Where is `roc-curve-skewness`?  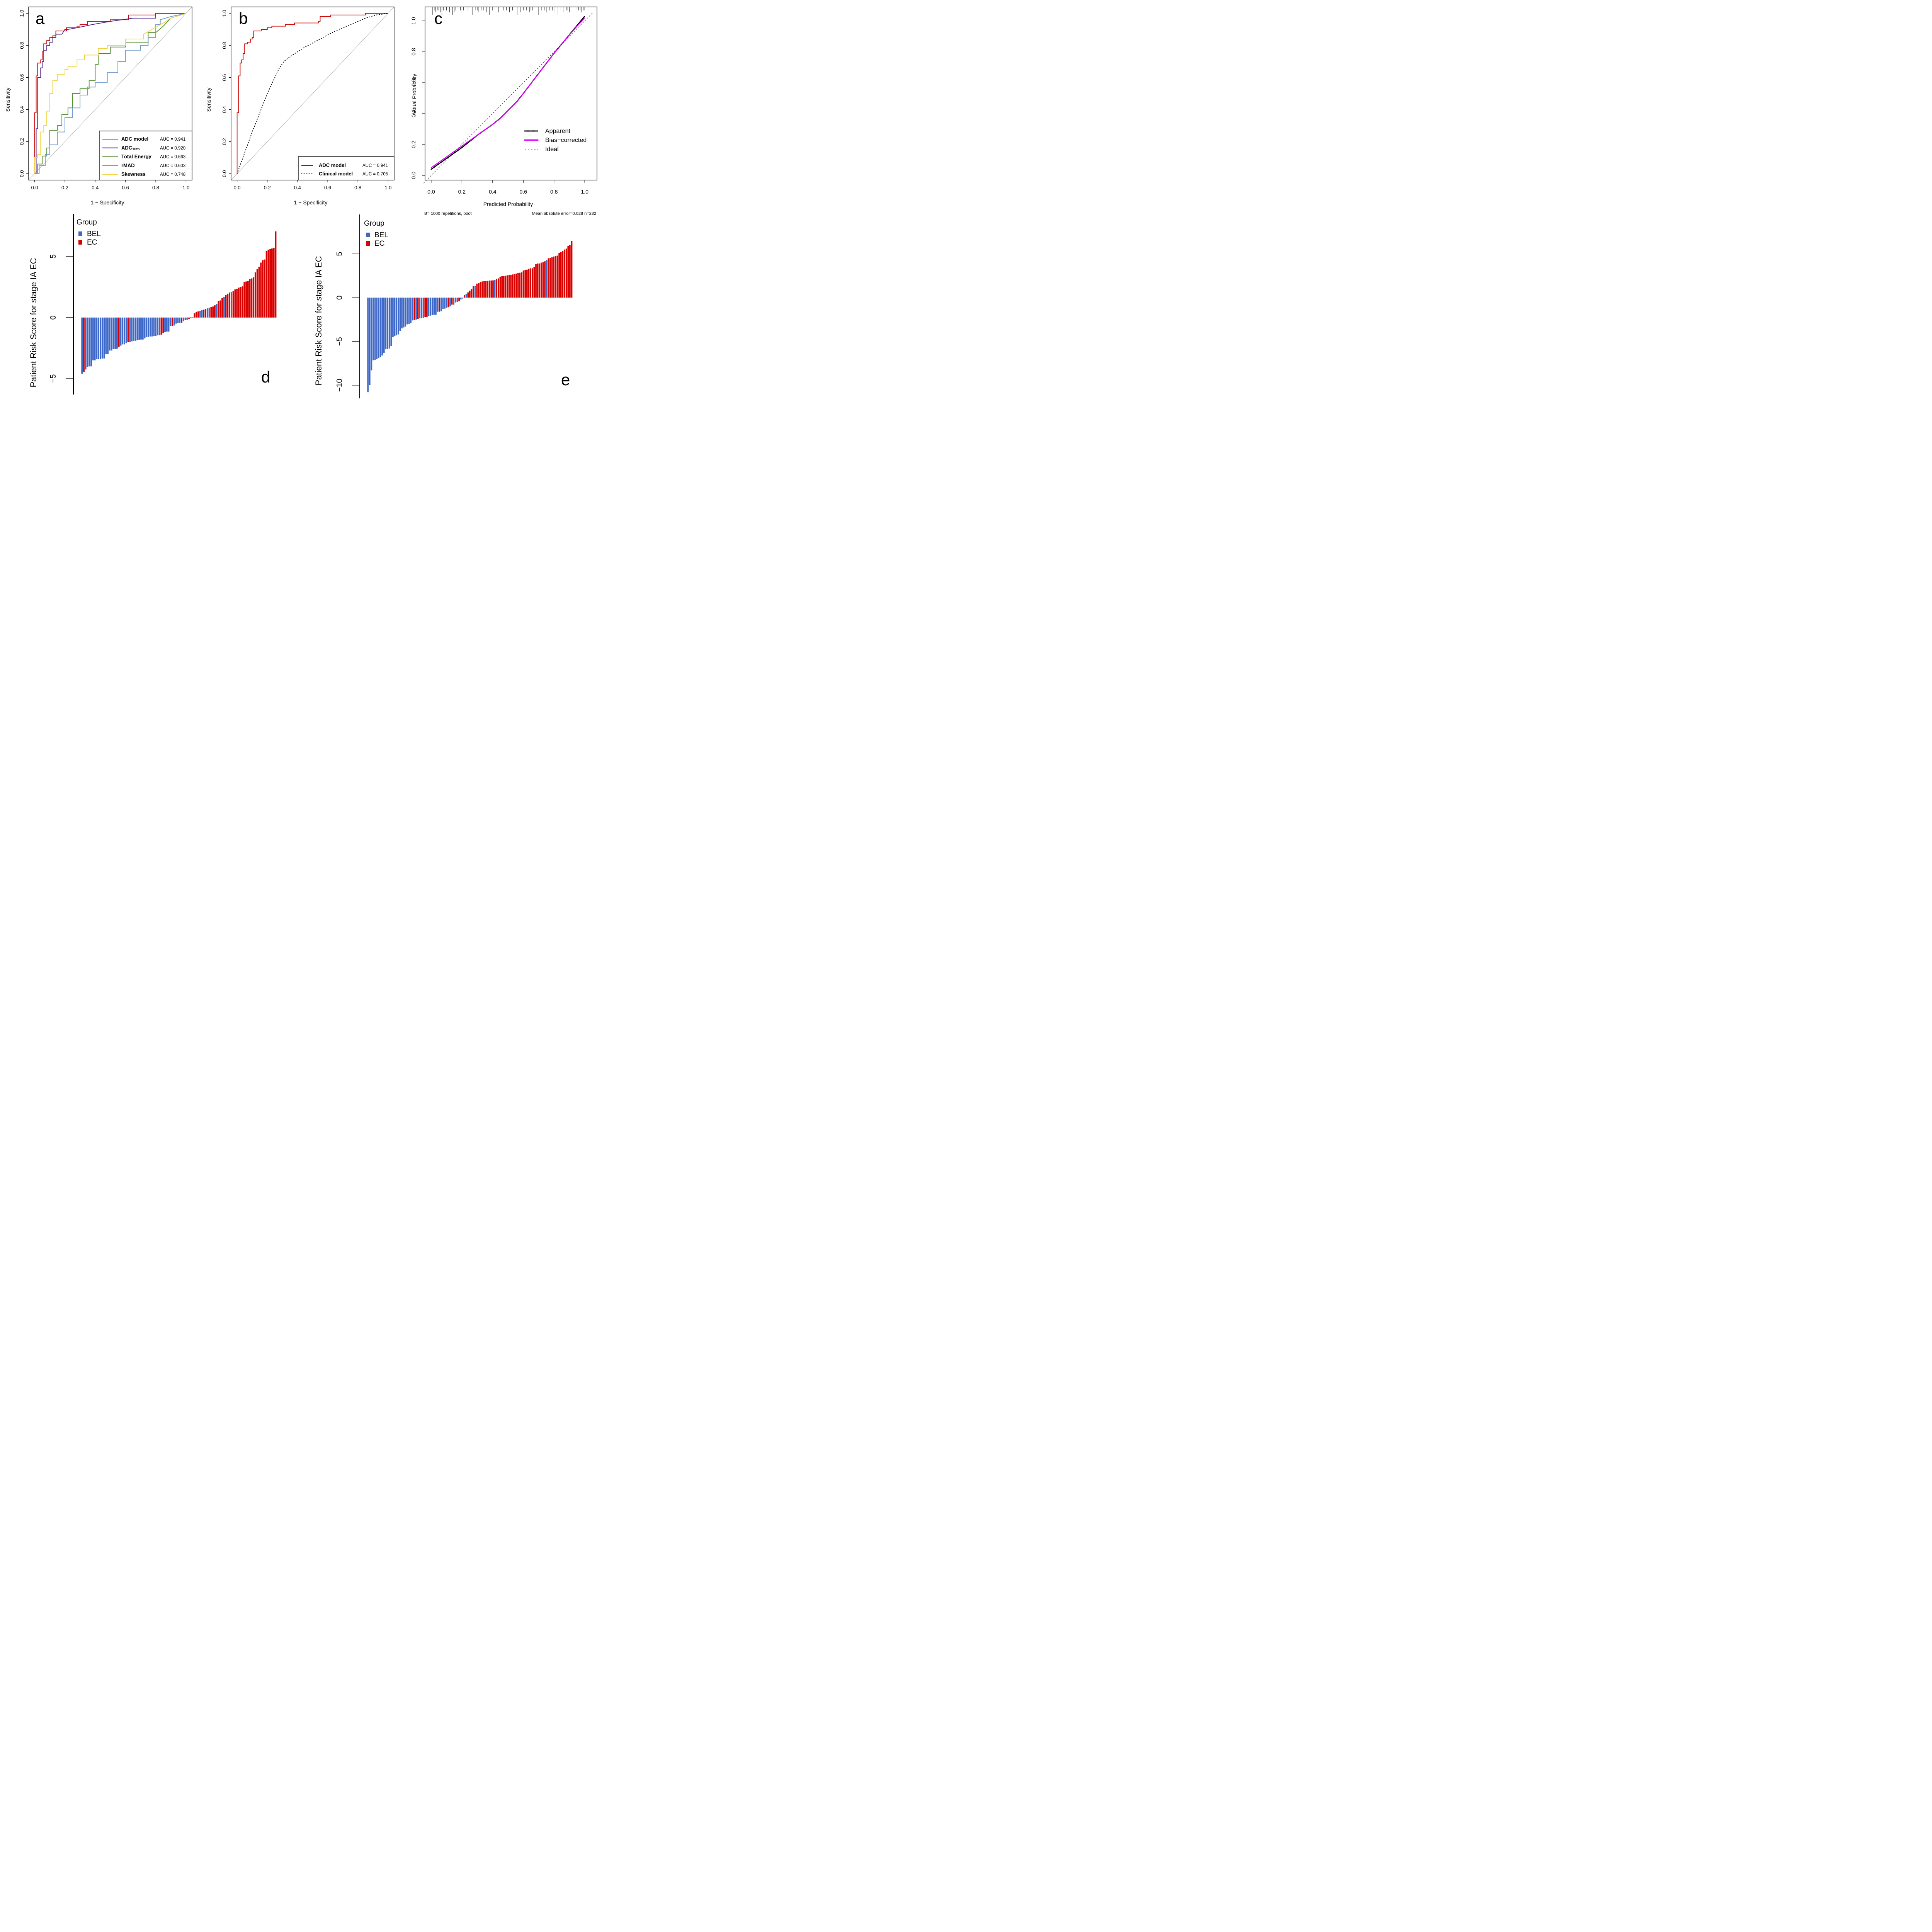
roc-curve-skewness is located at coordinates (110, 94).